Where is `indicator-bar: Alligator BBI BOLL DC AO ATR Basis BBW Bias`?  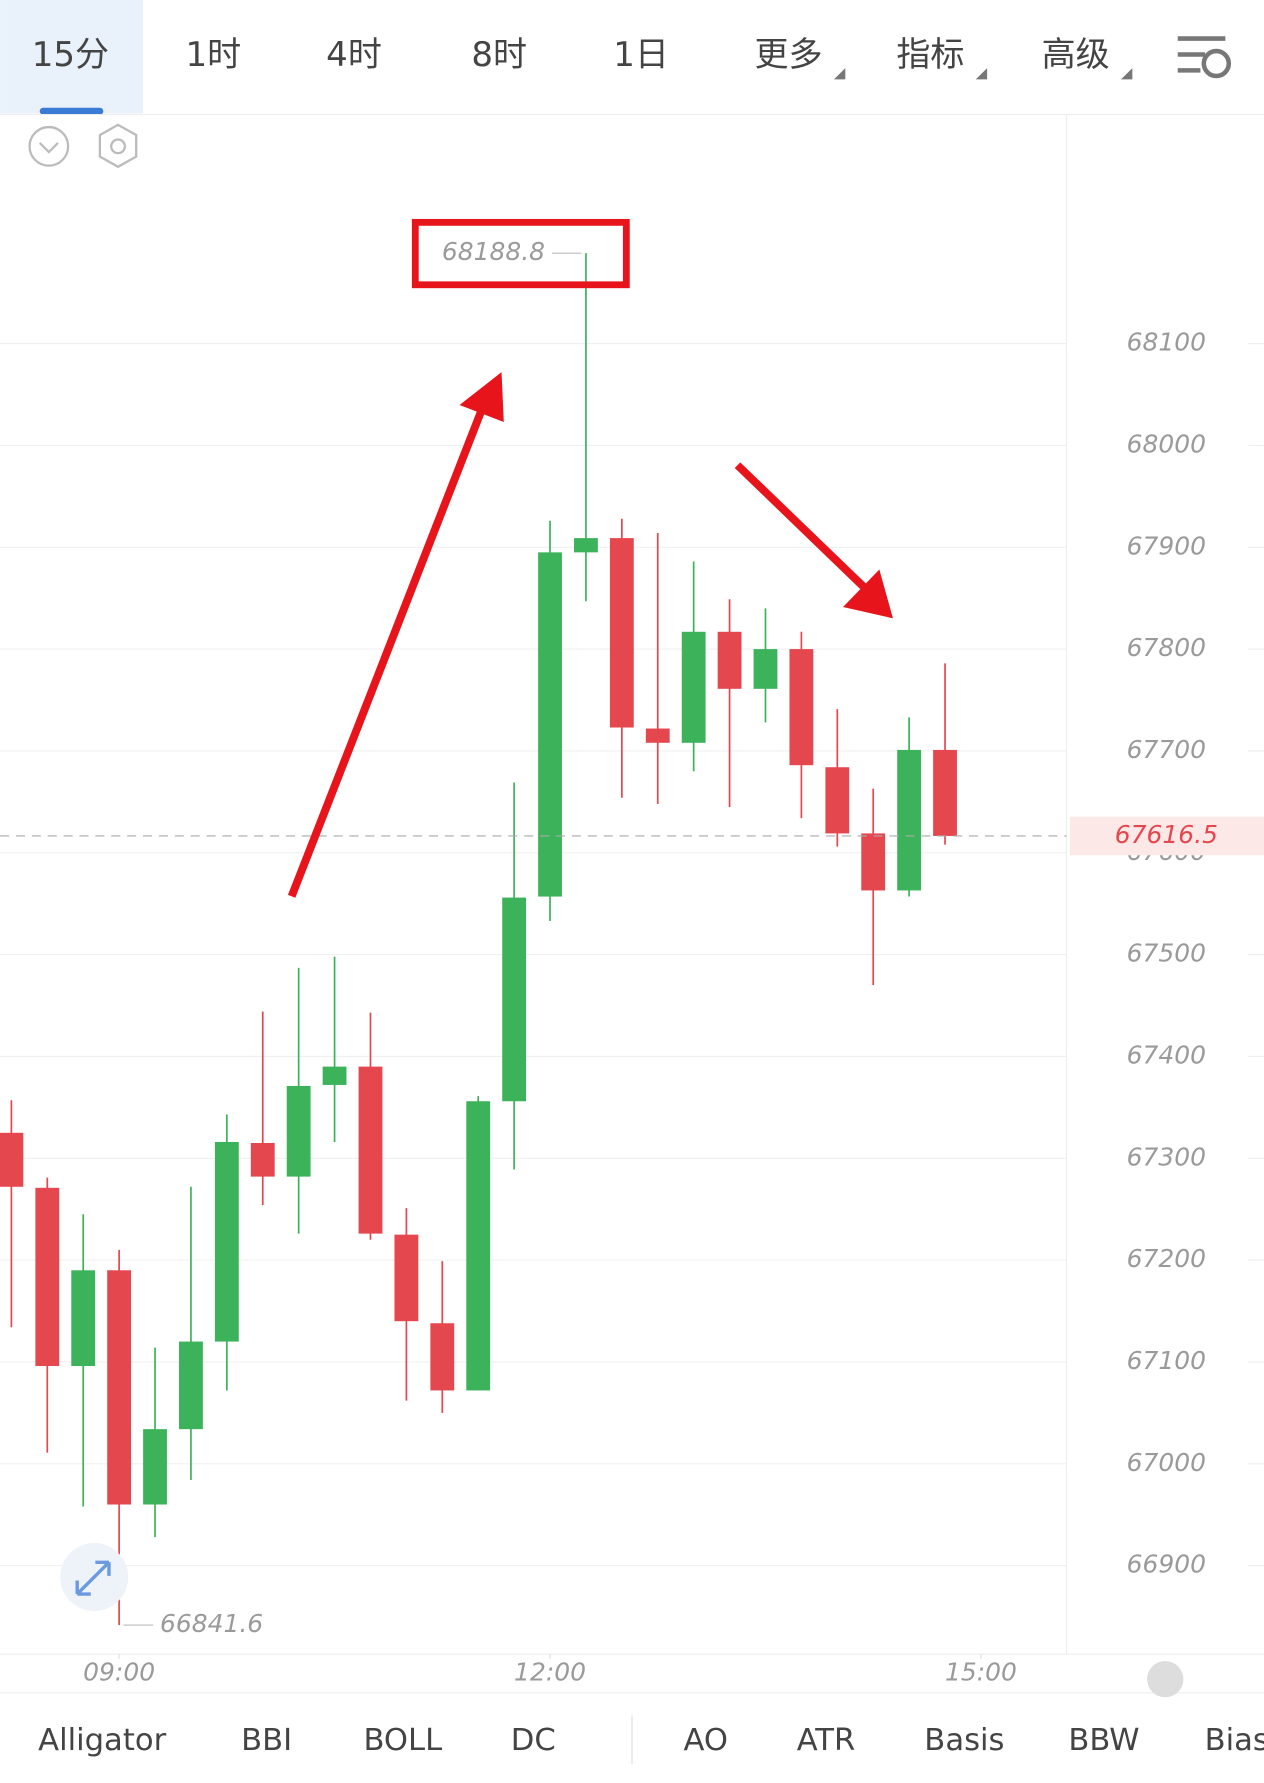 indicator-bar: Alligator BBI BOLL DC AO ATR Basis BBW Bias is located at coordinates (651, 1740).